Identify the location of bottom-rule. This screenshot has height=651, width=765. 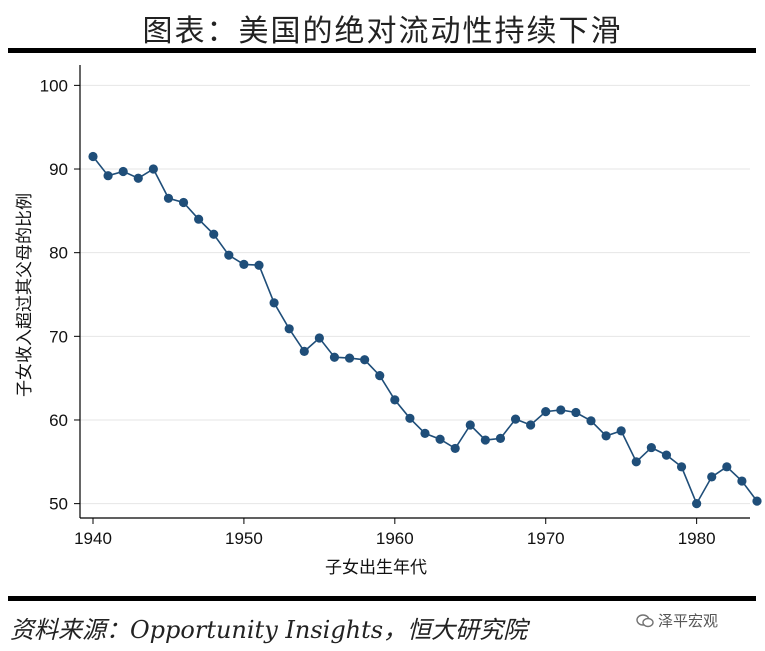
(382, 598).